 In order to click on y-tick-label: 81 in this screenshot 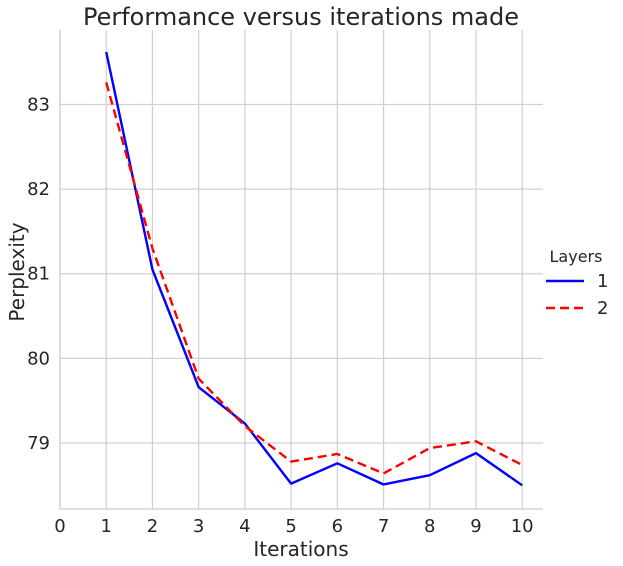, I will do `click(38, 274)`.